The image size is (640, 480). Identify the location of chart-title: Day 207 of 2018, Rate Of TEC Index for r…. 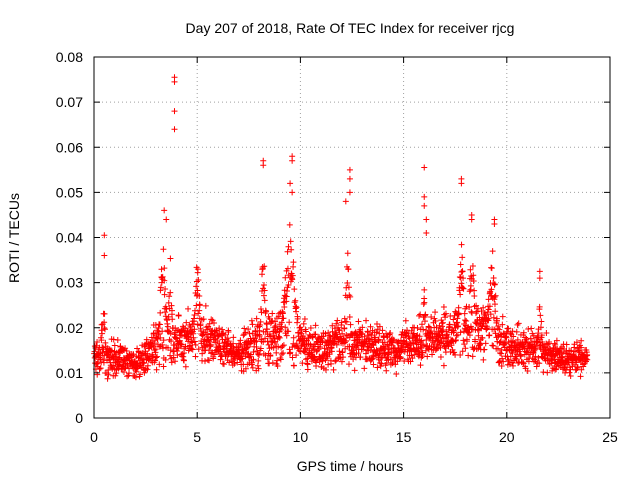
(350, 28).